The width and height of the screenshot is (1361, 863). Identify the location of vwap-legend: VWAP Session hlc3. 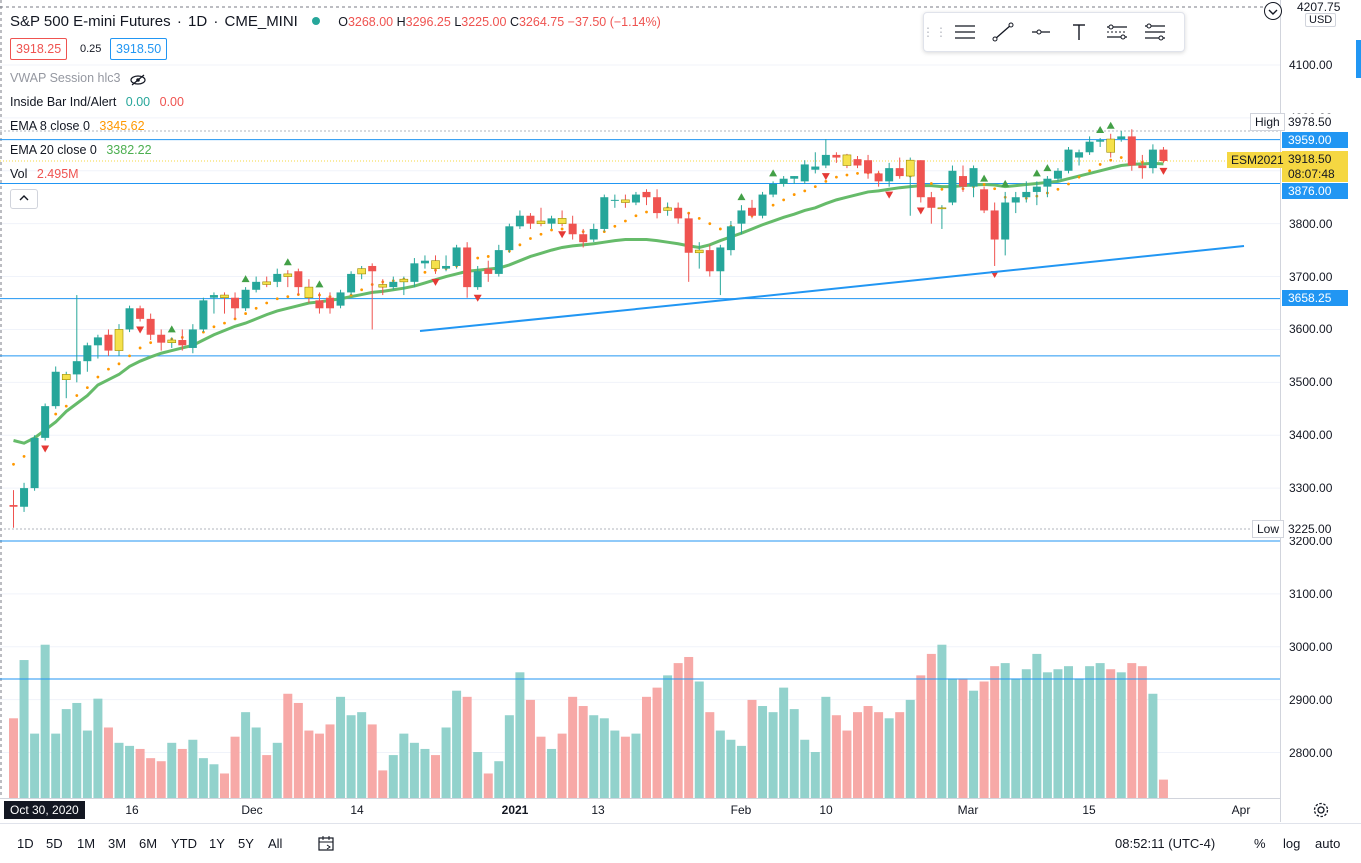
(81, 78).